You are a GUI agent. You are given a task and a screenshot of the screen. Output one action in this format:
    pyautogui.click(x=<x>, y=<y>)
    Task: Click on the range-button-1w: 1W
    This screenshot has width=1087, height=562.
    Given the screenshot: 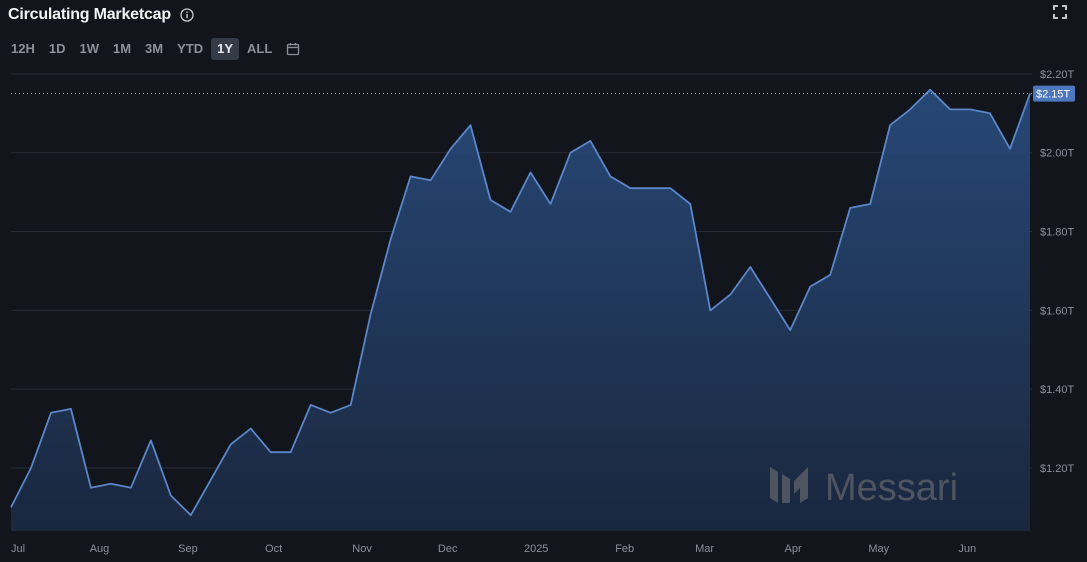 What is the action you would take?
    pyautogui.click(x=89, y=48)
    